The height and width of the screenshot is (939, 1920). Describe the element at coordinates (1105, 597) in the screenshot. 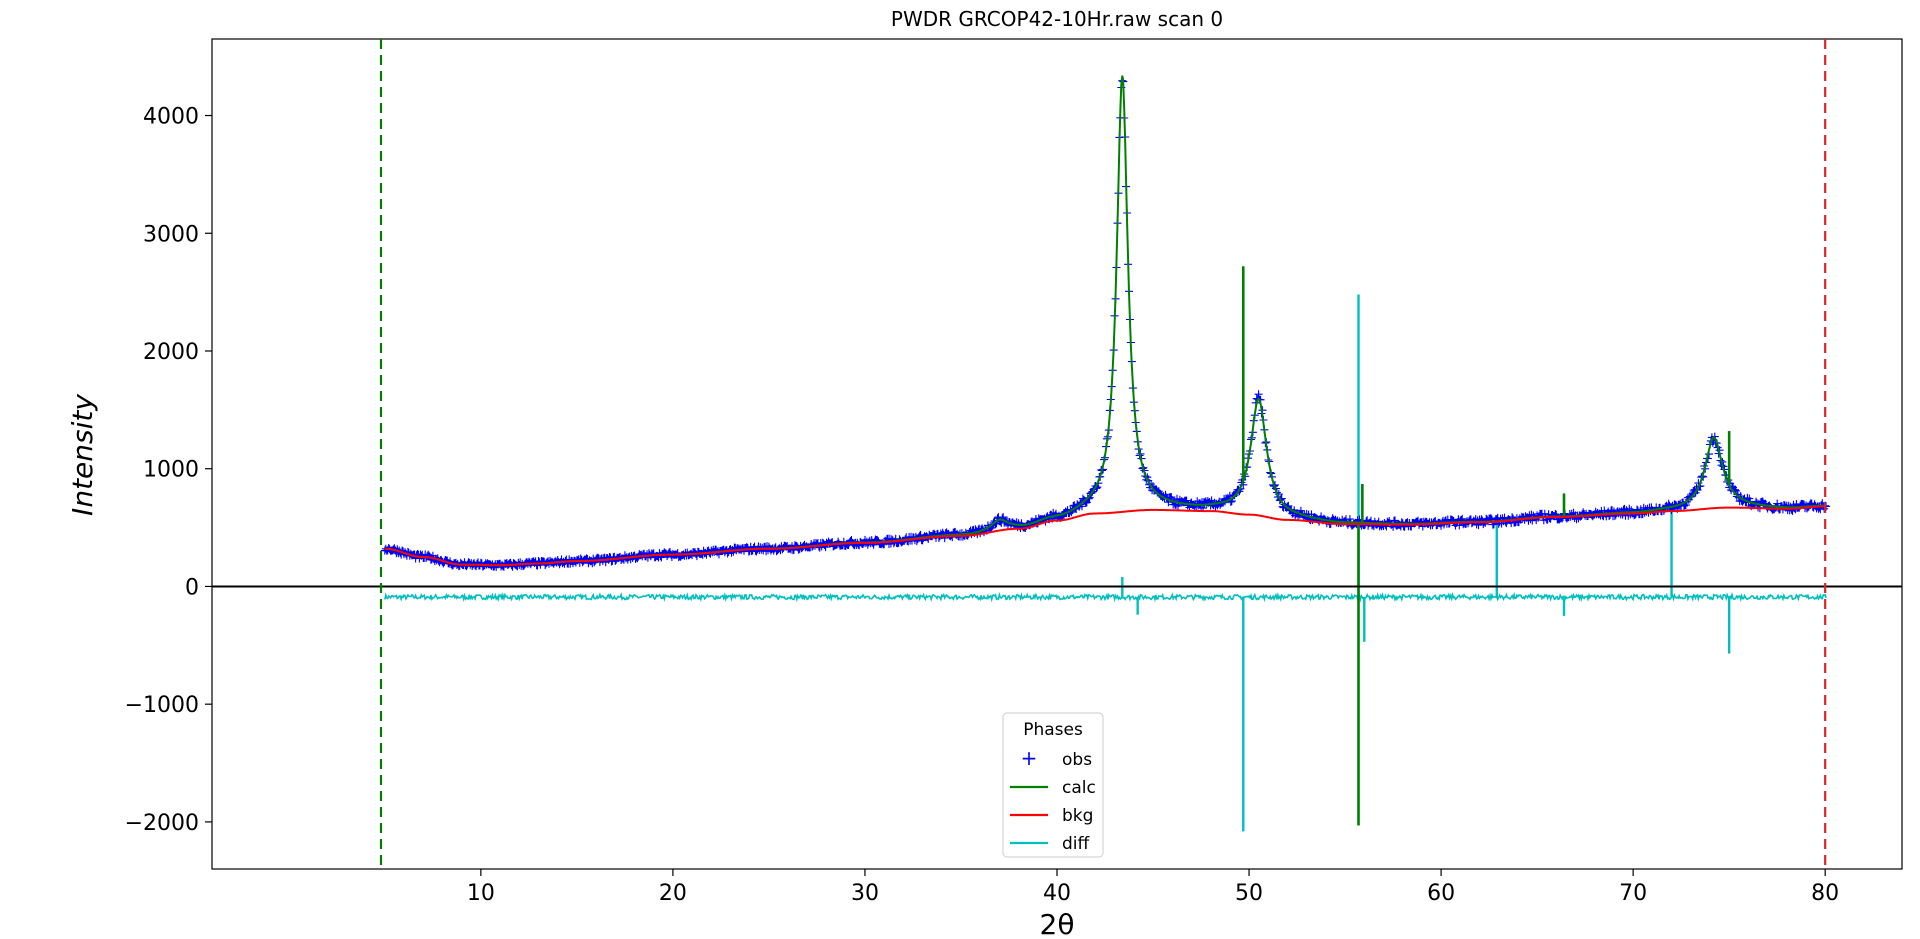

I see `diff-series` at that location.